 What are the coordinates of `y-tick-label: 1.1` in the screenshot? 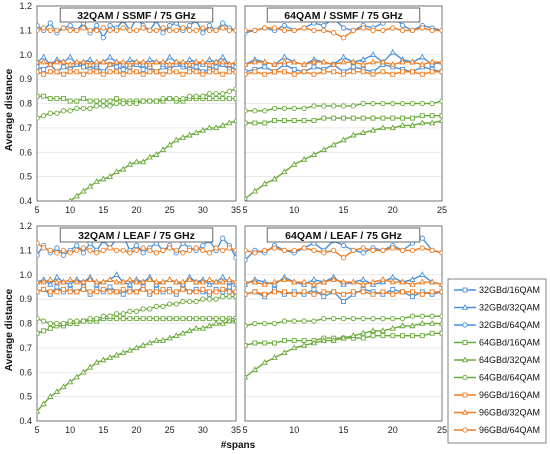 It's located at (25, 250).